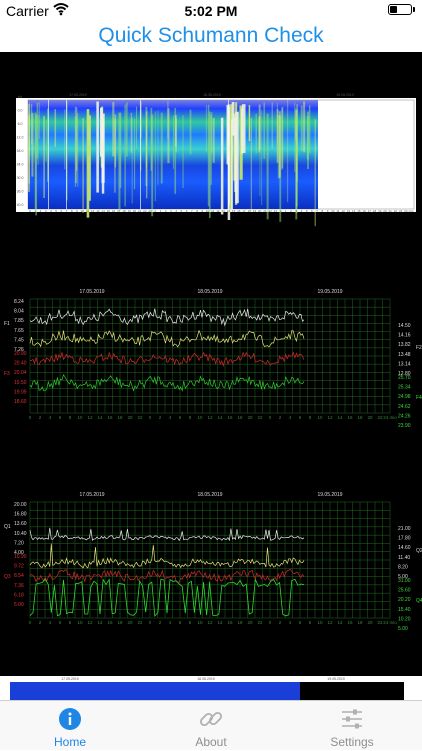  I want to click on axis-label-white: 16.80, so click(20, 515).